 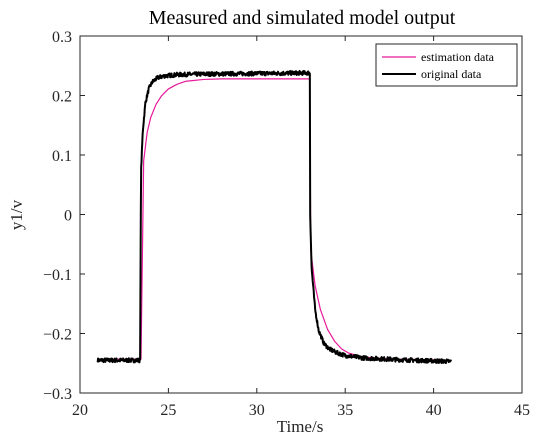 What do you see at coordinates (16, 214) in the screenshot?
I see `y-axis-title: y1/v` at bounding box center [16, 214].